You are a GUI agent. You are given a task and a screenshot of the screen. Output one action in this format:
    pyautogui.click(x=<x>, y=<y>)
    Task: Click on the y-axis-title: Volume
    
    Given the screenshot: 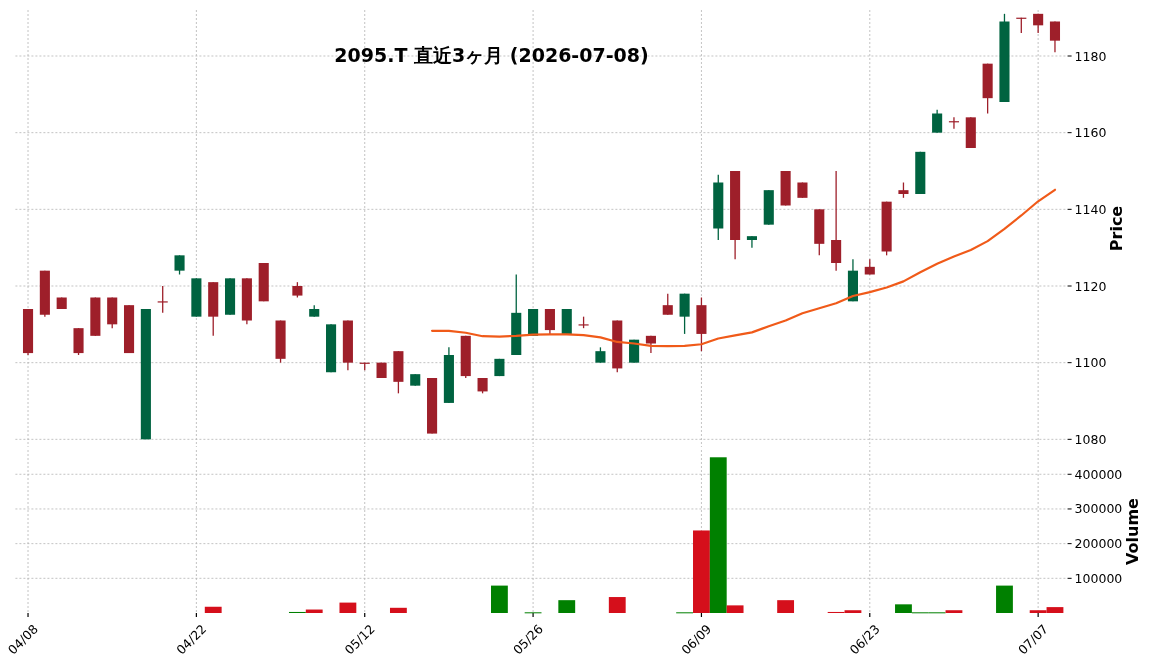 What is the action you would take?
    pyautogui.click(x=1133, y=531)
    